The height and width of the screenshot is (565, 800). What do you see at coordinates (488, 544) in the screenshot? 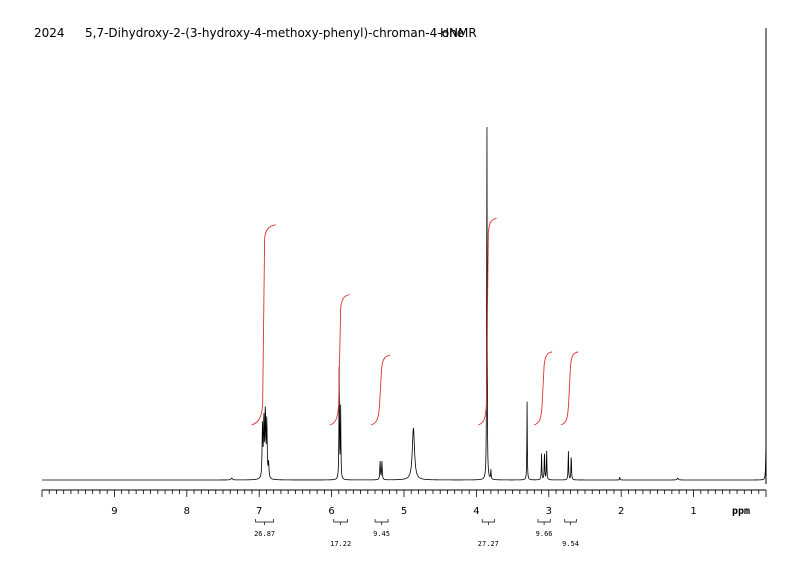
I see `integral-value-label: 27.27` at bounding box center [488, 544].